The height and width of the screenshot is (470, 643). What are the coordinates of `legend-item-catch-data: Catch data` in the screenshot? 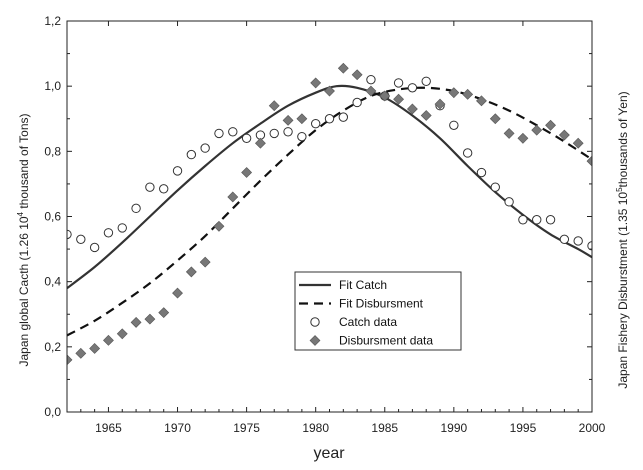 It's located at (353, 322).